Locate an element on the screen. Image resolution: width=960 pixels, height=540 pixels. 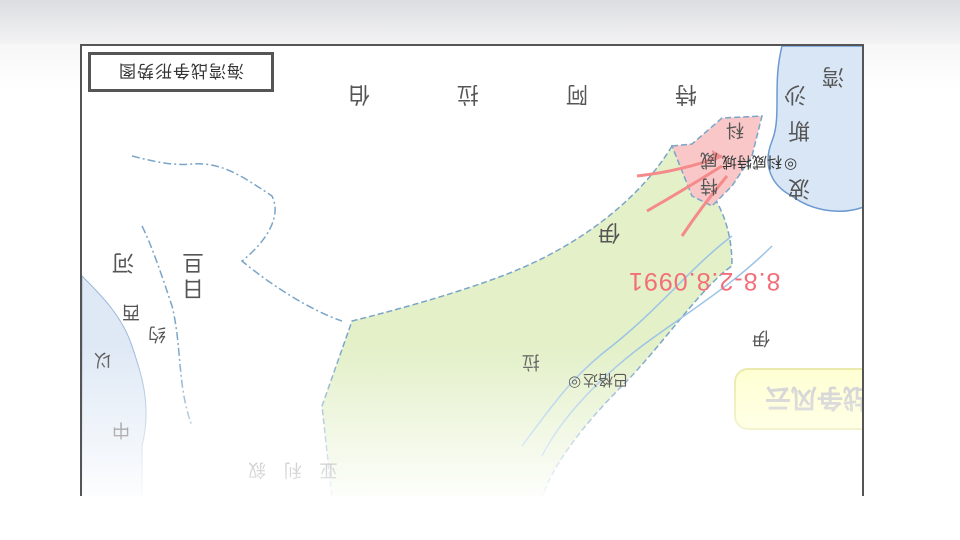
label-left-6: 中 is located at coordinates (121, 429).